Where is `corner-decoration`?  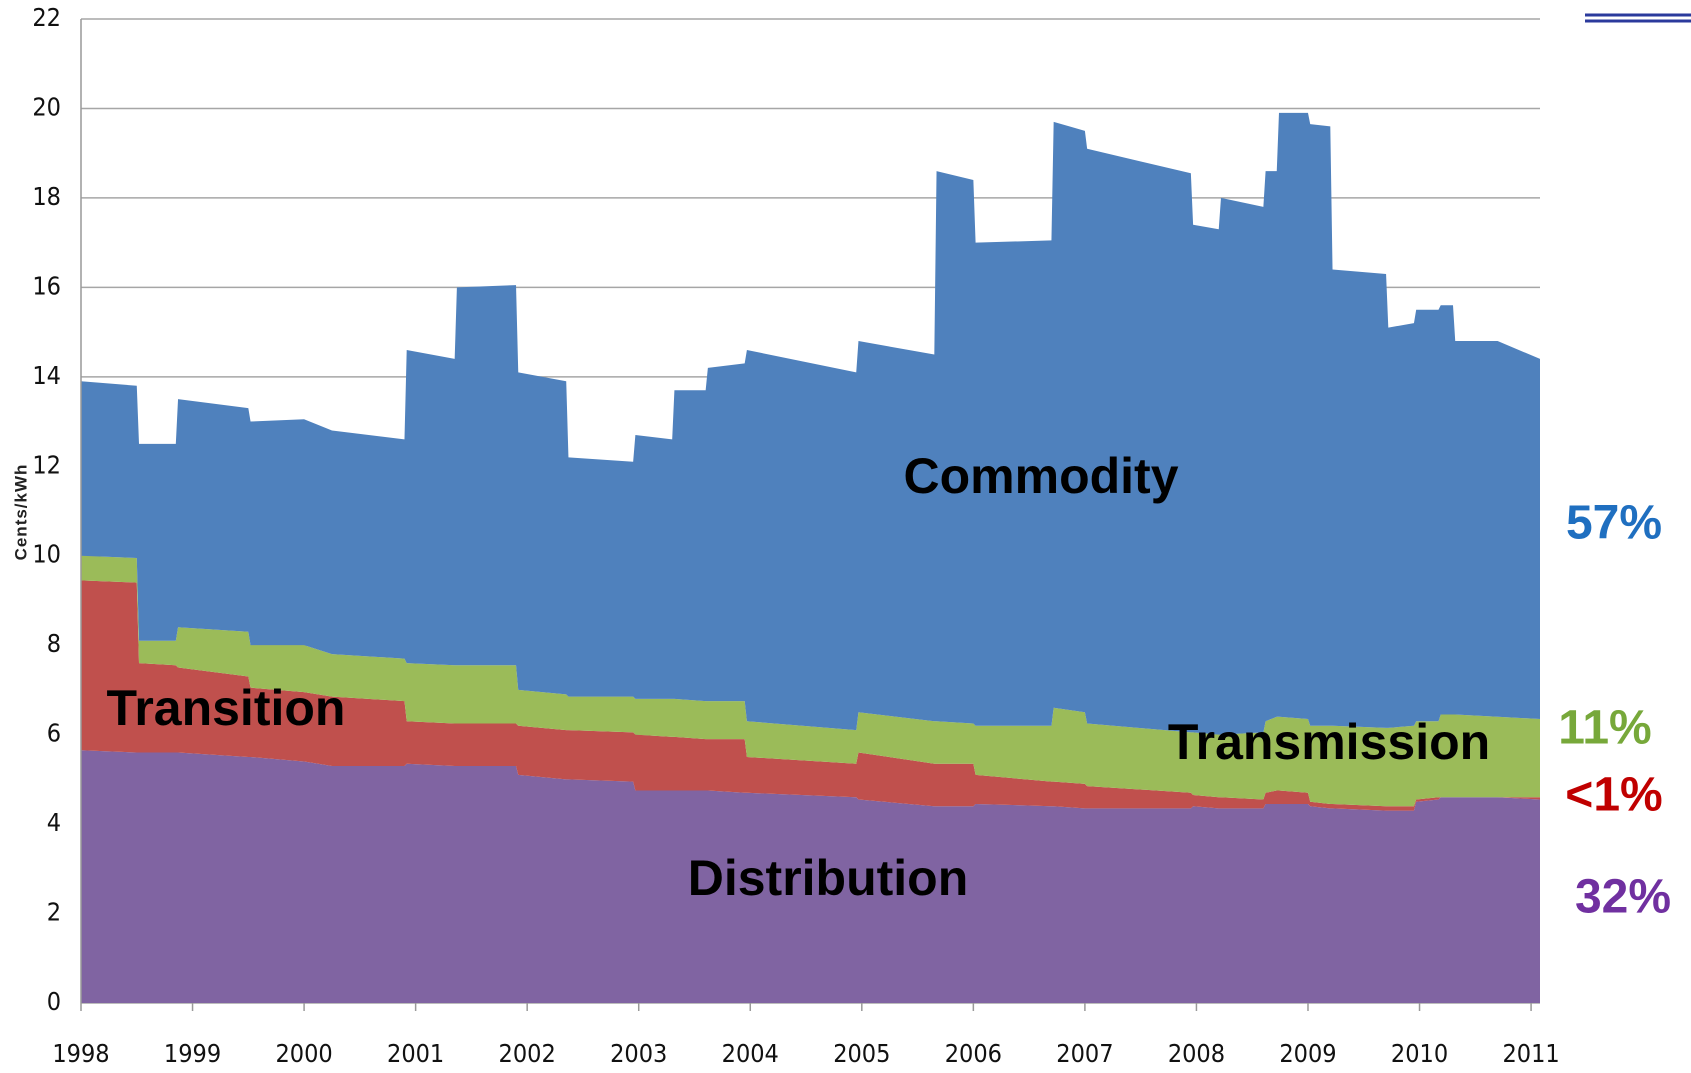 corner-decoration is located at coordinates (1638, 18).